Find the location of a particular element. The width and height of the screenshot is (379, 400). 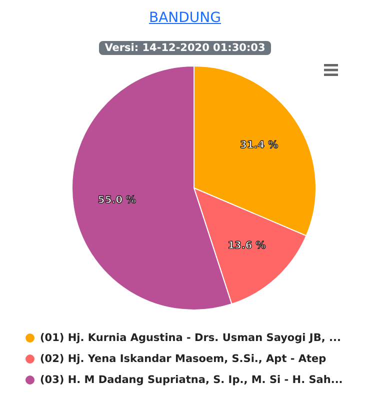

chart-title: BANDUNG is located at coordinates (185, 18).